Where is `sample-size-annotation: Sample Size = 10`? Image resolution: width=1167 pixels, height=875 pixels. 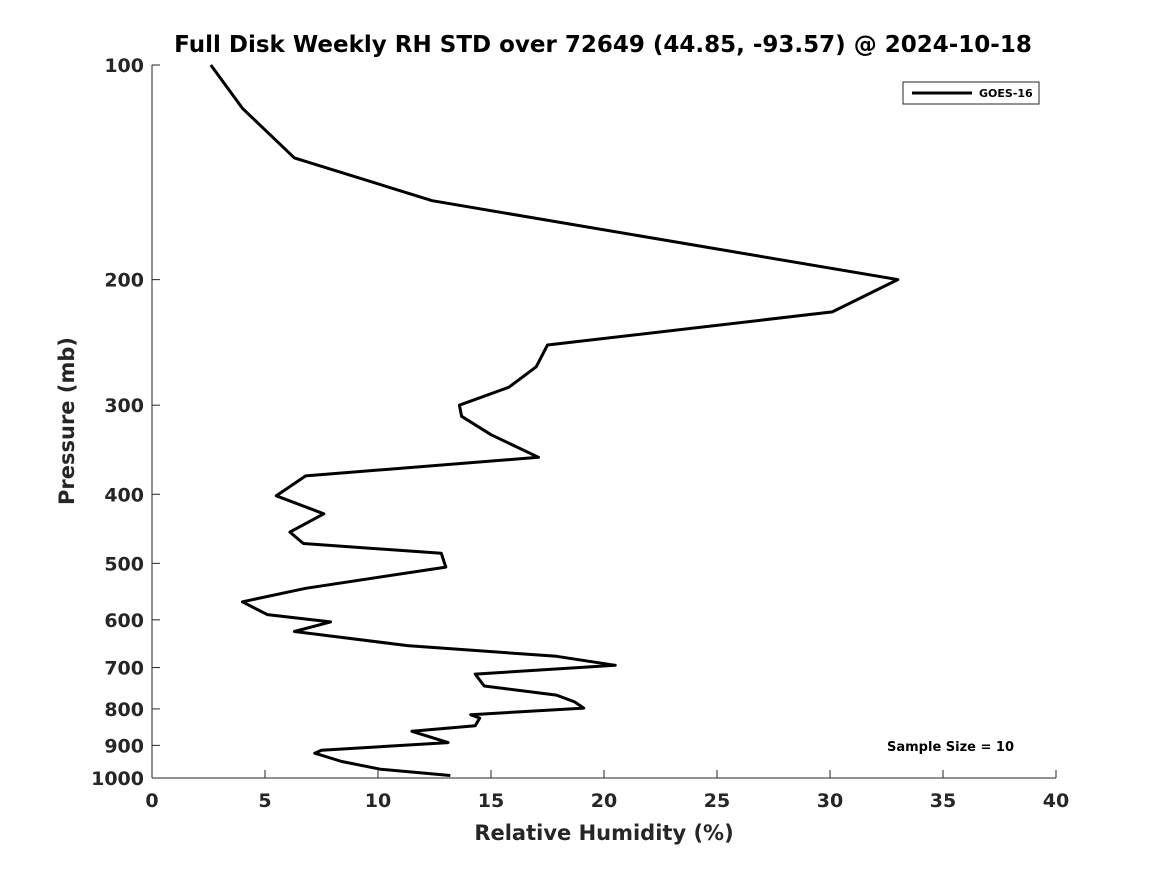
sample-size-annotation: Sample Size = 10 is located at coordinates (950, 747).